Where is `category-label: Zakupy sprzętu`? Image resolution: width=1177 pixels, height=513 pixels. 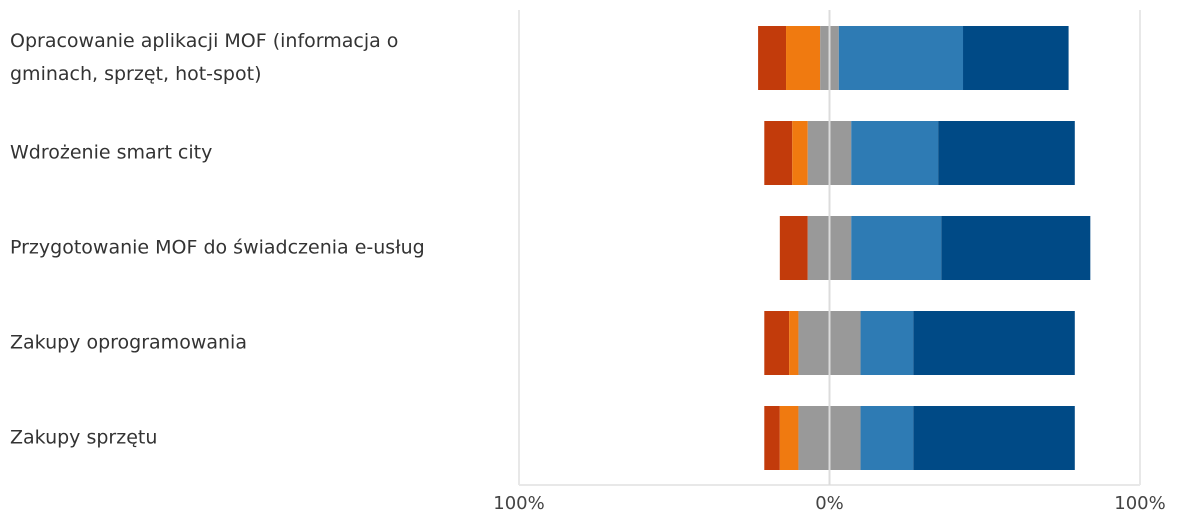 category-label: Zakupy sprzętu is located at coordinates (84, 437).